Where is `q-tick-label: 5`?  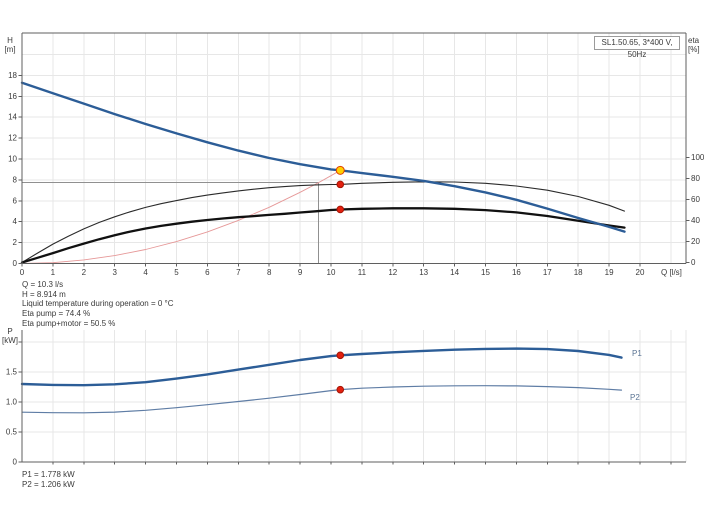 q-tick-label: 5 is located at coordinates (176, 272).